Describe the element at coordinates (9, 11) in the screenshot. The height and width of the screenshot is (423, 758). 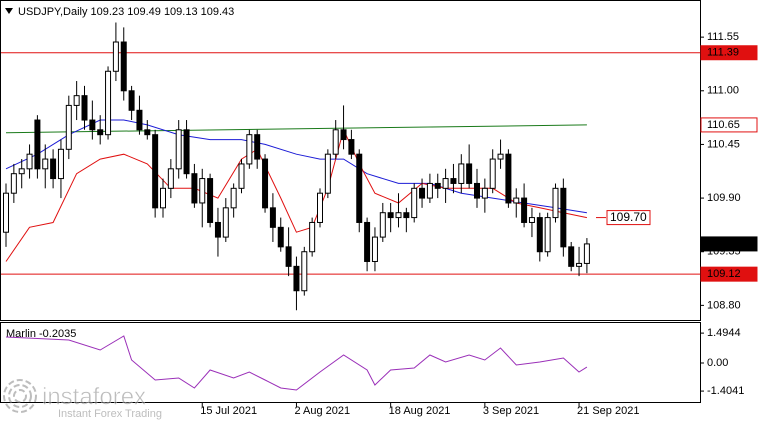
I see `collapse-icon` at that location.